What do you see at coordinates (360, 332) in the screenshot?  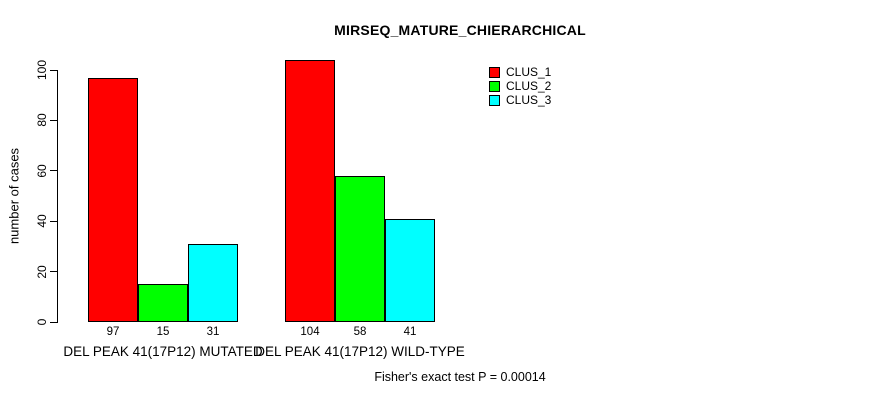 I see `bar-value-label: 58` at bounding box center [360, 332].